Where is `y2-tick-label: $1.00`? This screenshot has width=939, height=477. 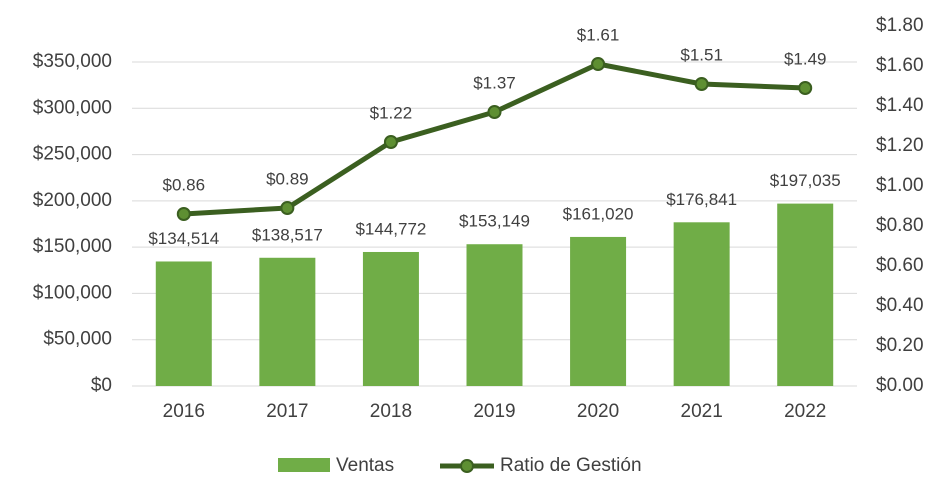 y2-tick-label: $1.00 is located at coordinates (900, 185).